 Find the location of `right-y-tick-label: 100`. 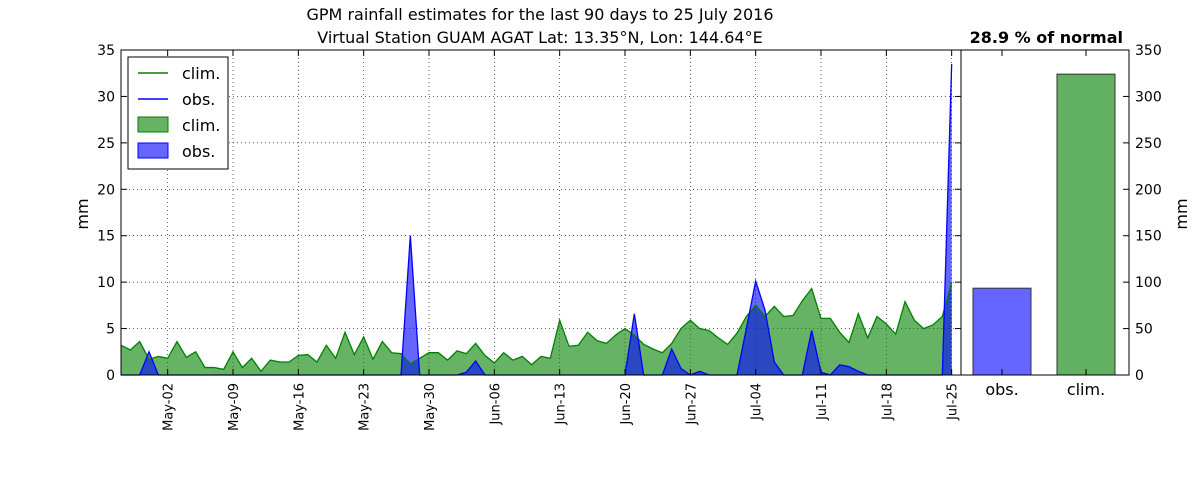

right-y-tick-label: 100 is located at coordinates (1148, 283).